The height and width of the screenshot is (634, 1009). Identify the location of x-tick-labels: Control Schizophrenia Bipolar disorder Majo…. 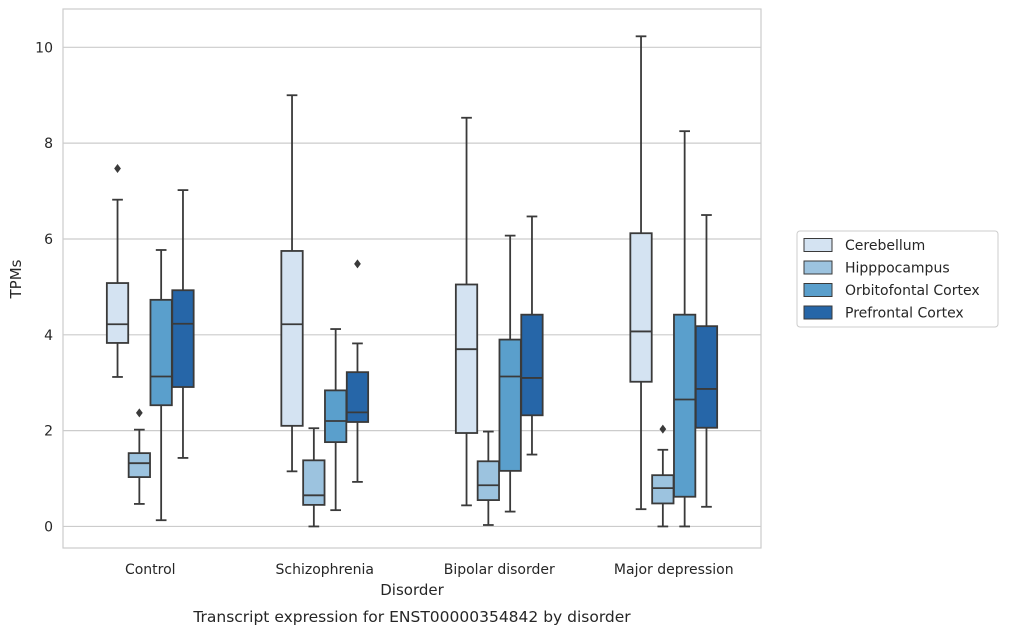
(429, 570).